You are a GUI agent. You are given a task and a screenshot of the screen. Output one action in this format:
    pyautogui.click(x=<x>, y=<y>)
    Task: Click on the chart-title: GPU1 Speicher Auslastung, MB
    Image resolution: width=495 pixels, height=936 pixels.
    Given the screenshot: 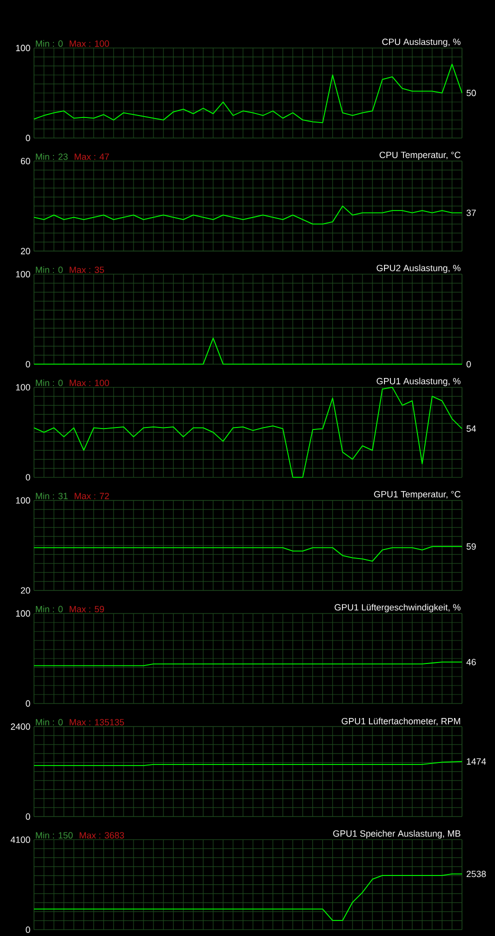 What is the action you would take?
    pyautogui.click(x=396, y=834)
    